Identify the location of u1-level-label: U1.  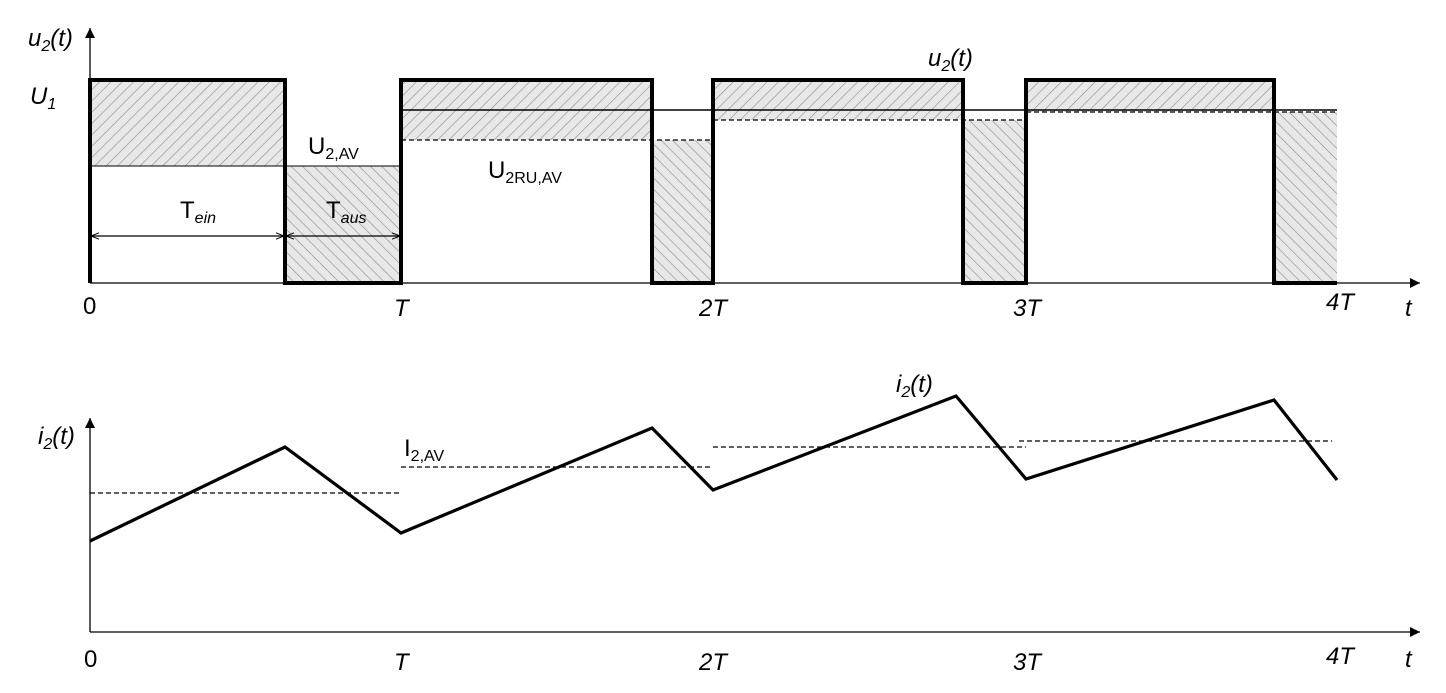
(43, 98).